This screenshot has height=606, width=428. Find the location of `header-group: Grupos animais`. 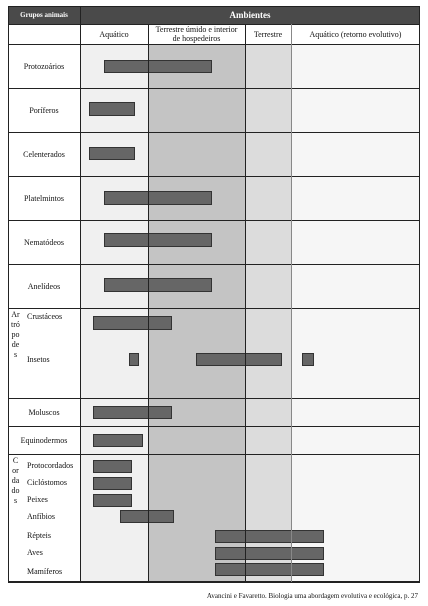

header-group: Grupos animais is located at coordinates (44, 14).